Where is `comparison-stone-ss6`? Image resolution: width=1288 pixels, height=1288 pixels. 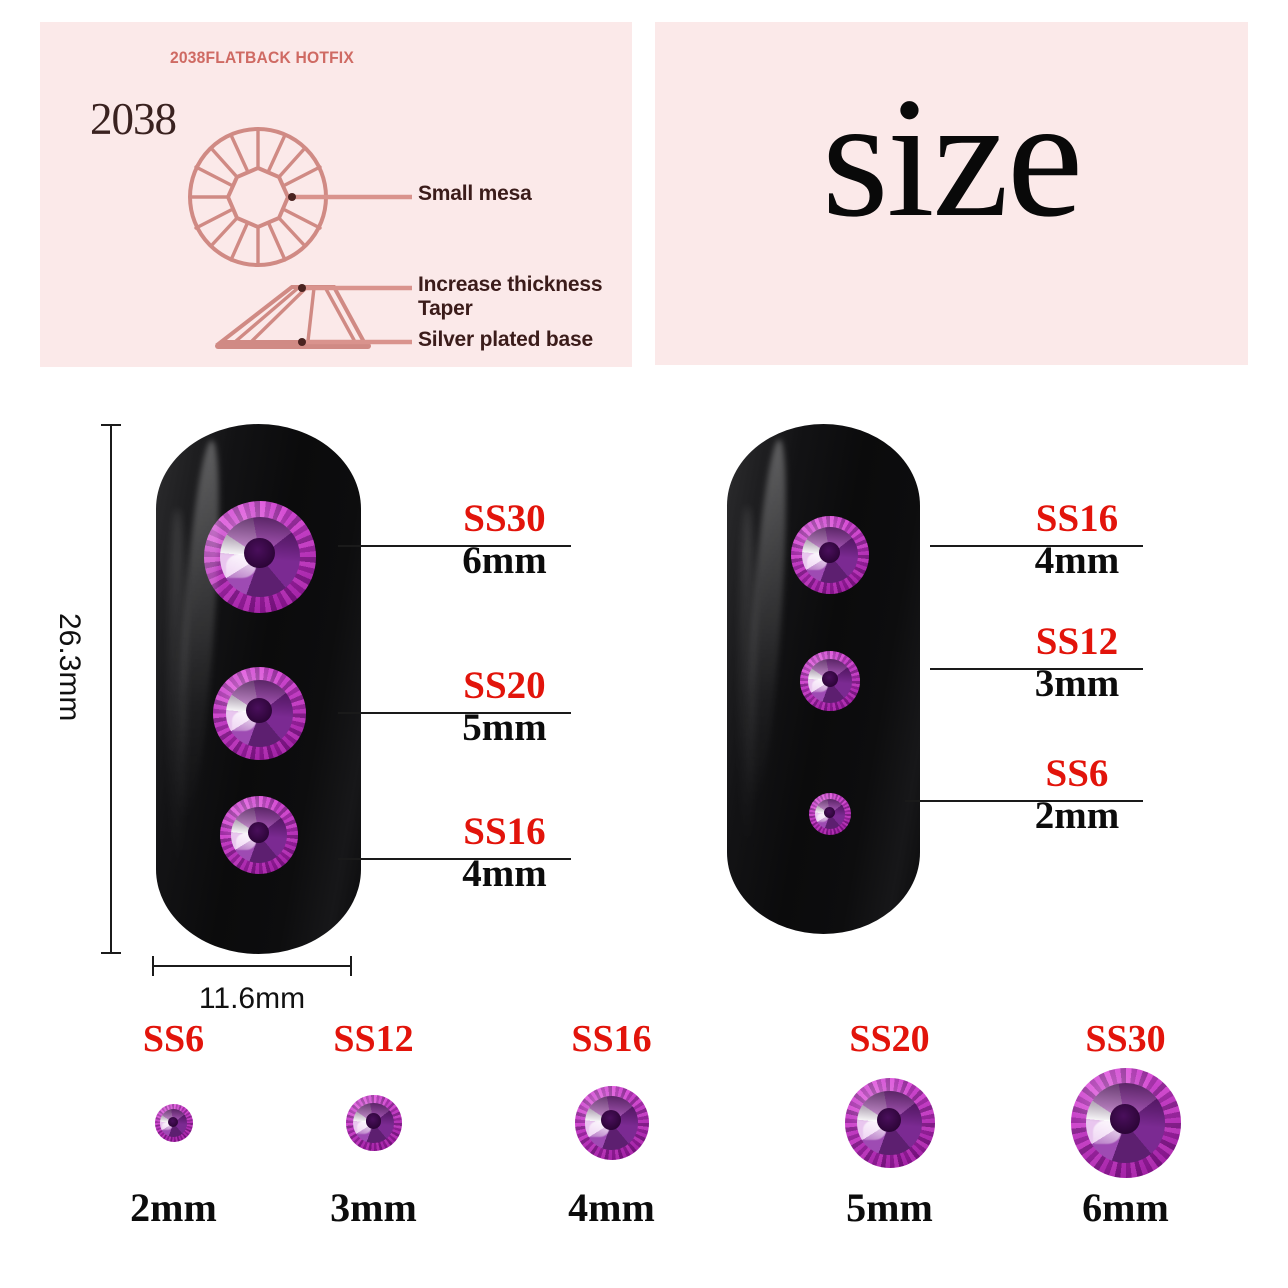 comparison-stone-ss6 is located at coordinates (173, 1123).